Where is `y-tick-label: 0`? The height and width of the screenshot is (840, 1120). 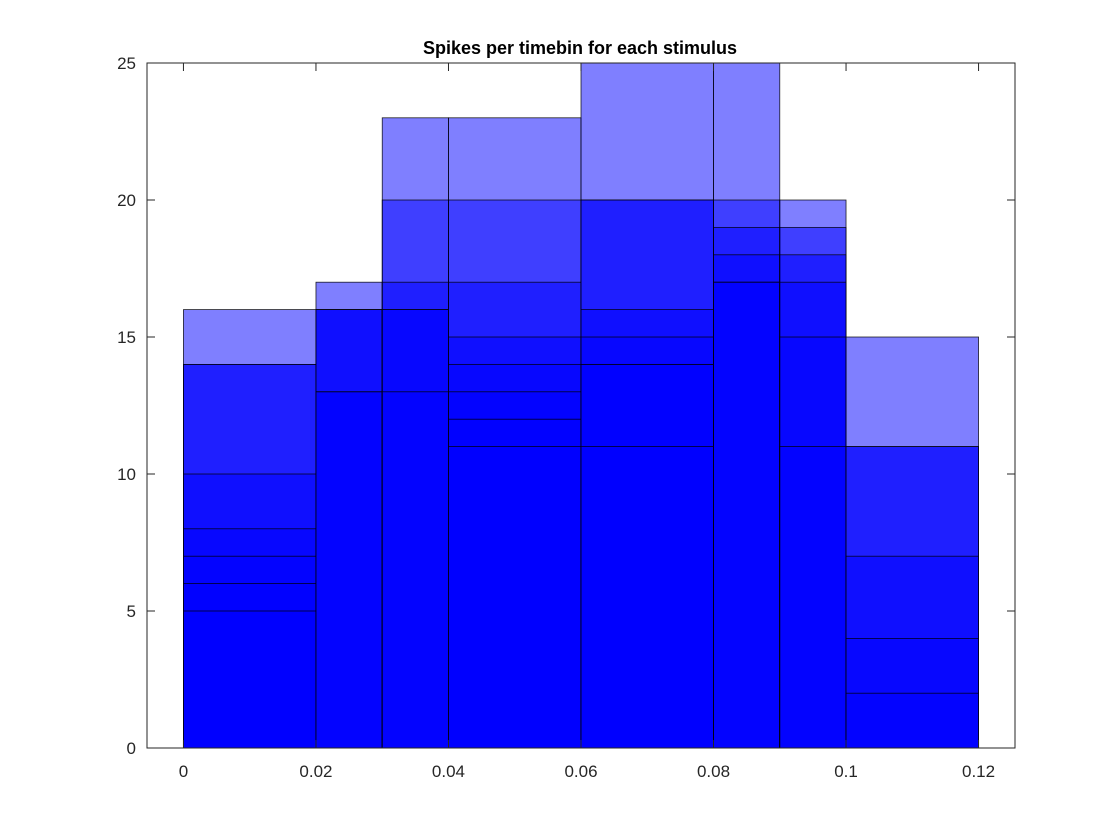
y-tick-label: 0 is located at coordinates (131, 748).